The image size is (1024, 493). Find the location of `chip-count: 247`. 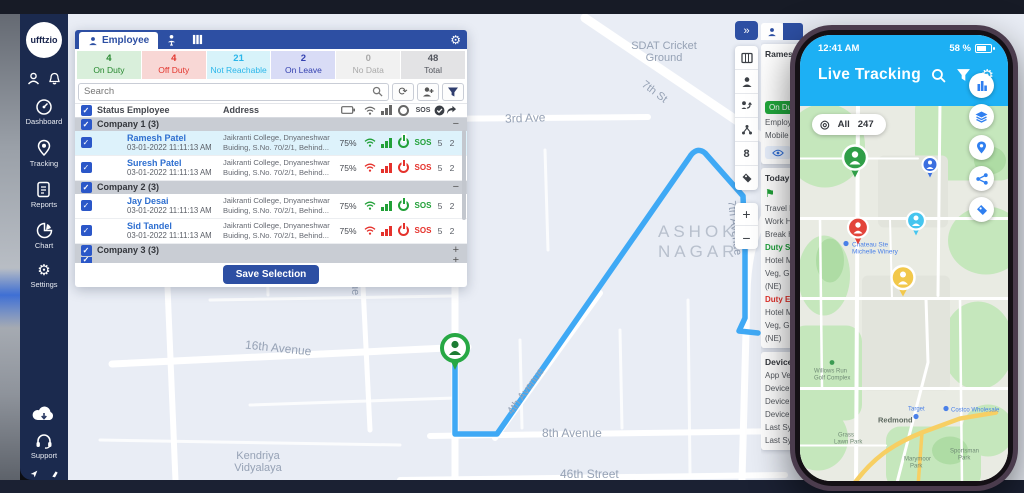

chip-count: 247 is located at coordinates (865, 124).